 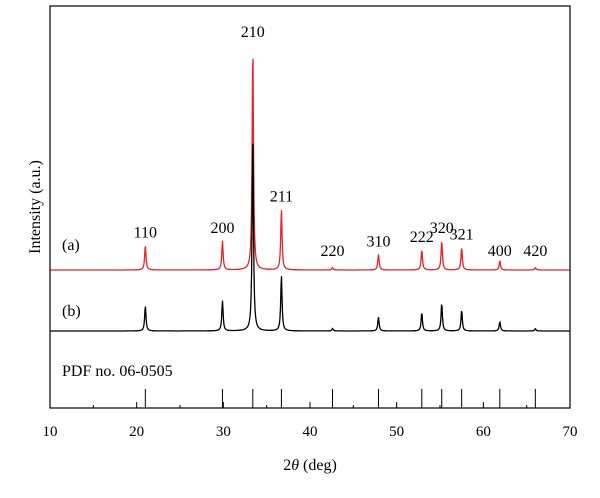 I want to click on x-tick-label-30: 30, so click(x=223, y=432).